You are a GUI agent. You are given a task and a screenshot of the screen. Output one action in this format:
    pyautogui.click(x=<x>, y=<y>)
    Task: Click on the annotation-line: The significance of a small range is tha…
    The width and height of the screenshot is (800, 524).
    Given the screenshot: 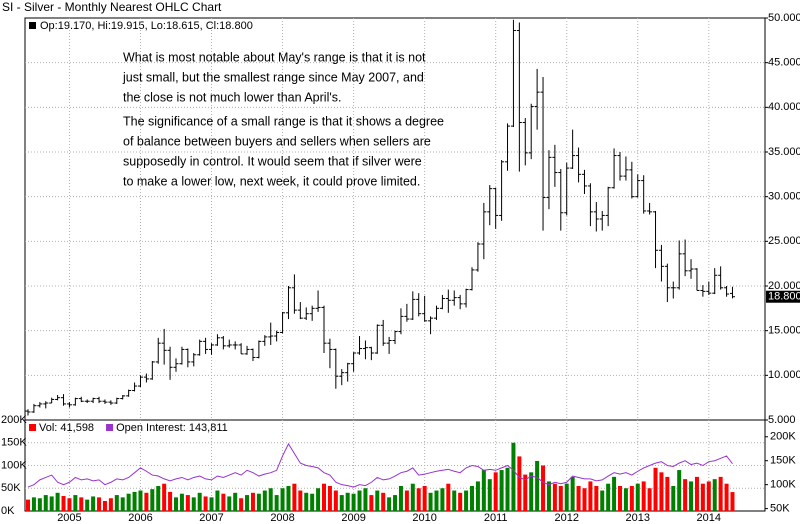 What is the action you would take?
    pyautogui.click(x=283, y=121)
    